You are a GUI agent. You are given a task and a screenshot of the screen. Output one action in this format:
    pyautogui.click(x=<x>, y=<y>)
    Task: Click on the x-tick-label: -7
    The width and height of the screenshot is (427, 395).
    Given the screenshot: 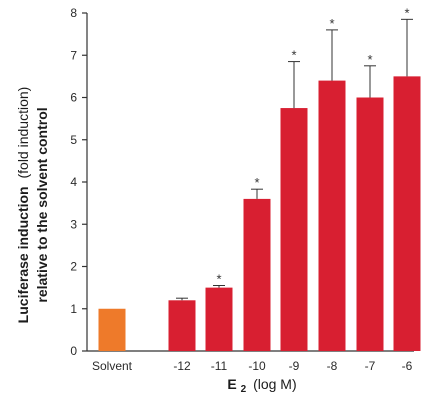 What is the action you would take?
    pyautogui.click(x=370, y=366)
    